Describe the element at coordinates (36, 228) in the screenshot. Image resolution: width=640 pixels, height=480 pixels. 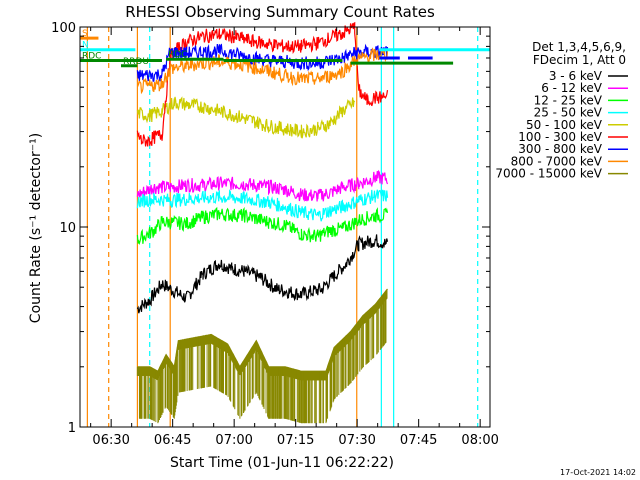
I see `y-axis-label: Count Rate (s⁻¹ detector⁻¹)` at that location.